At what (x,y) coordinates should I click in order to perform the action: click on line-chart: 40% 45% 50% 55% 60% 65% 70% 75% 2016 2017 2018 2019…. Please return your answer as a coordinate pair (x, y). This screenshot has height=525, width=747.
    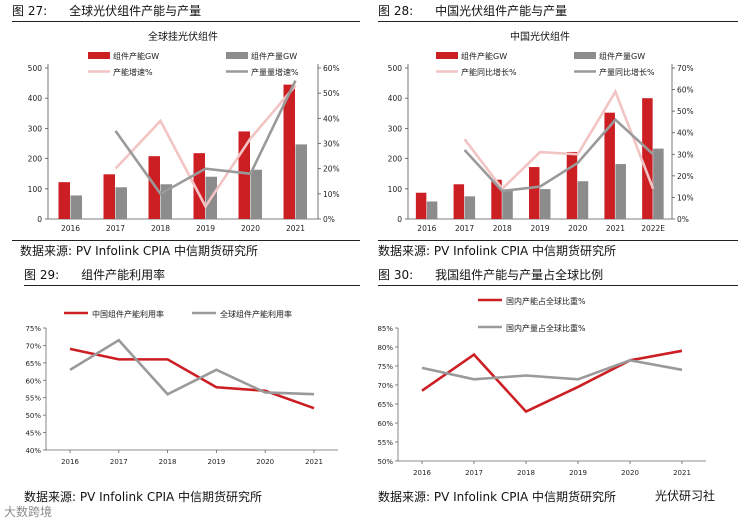
    Looking at the image, I should click on (181, 387).